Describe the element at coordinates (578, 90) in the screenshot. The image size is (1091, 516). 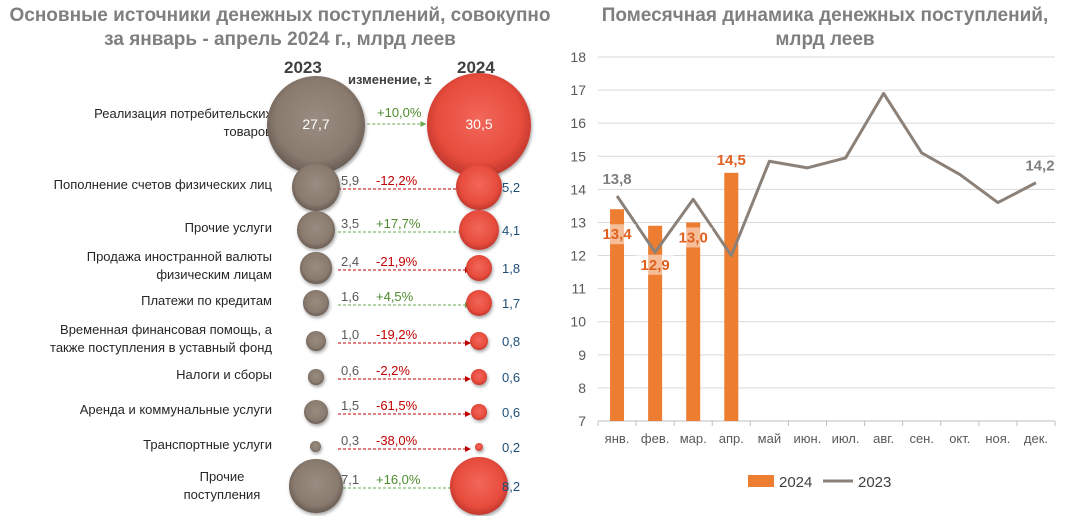
I see `y-tick-label: 17` at that location.